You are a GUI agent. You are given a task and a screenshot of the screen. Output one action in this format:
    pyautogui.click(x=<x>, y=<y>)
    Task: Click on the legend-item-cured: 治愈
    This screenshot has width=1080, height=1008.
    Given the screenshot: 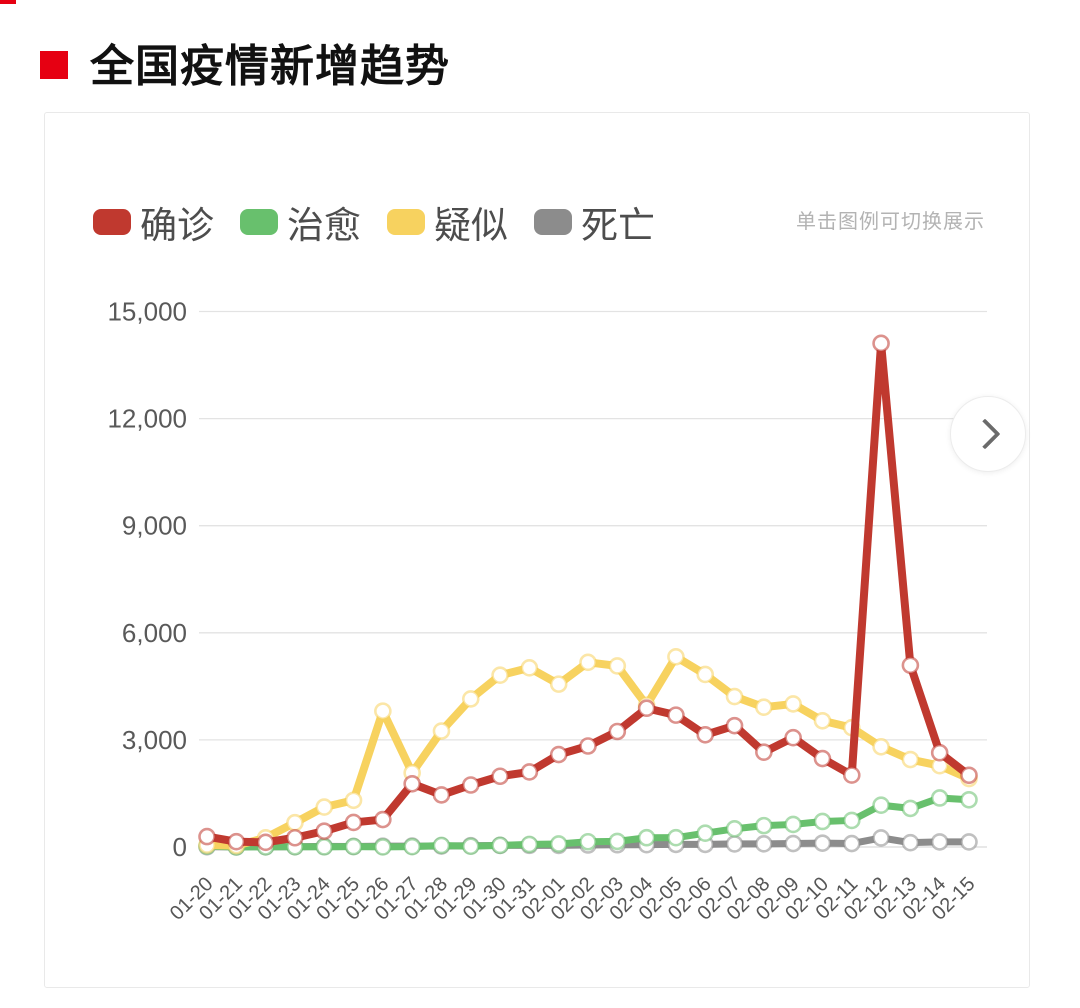 What is the action you would take?
    pyautogui.click(x=300, y=222)
    